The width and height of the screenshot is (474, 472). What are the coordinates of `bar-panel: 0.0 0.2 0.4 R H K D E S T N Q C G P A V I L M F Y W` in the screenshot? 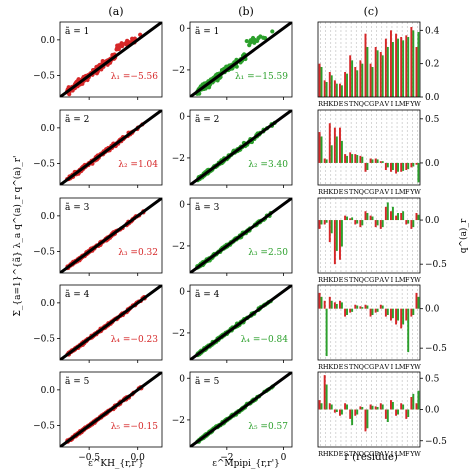 It's located at (378, 64).